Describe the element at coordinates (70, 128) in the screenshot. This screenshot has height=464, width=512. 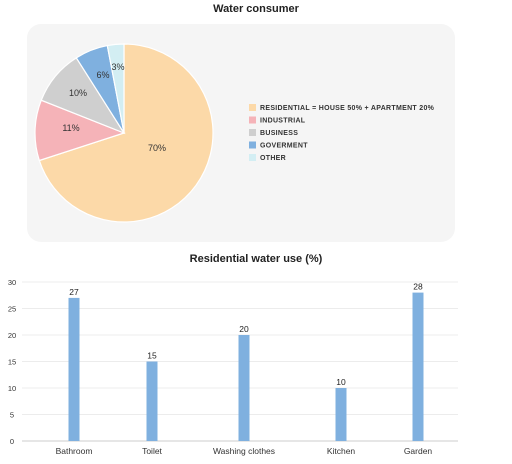
I see `pie-slice-label: 11%` at that location.